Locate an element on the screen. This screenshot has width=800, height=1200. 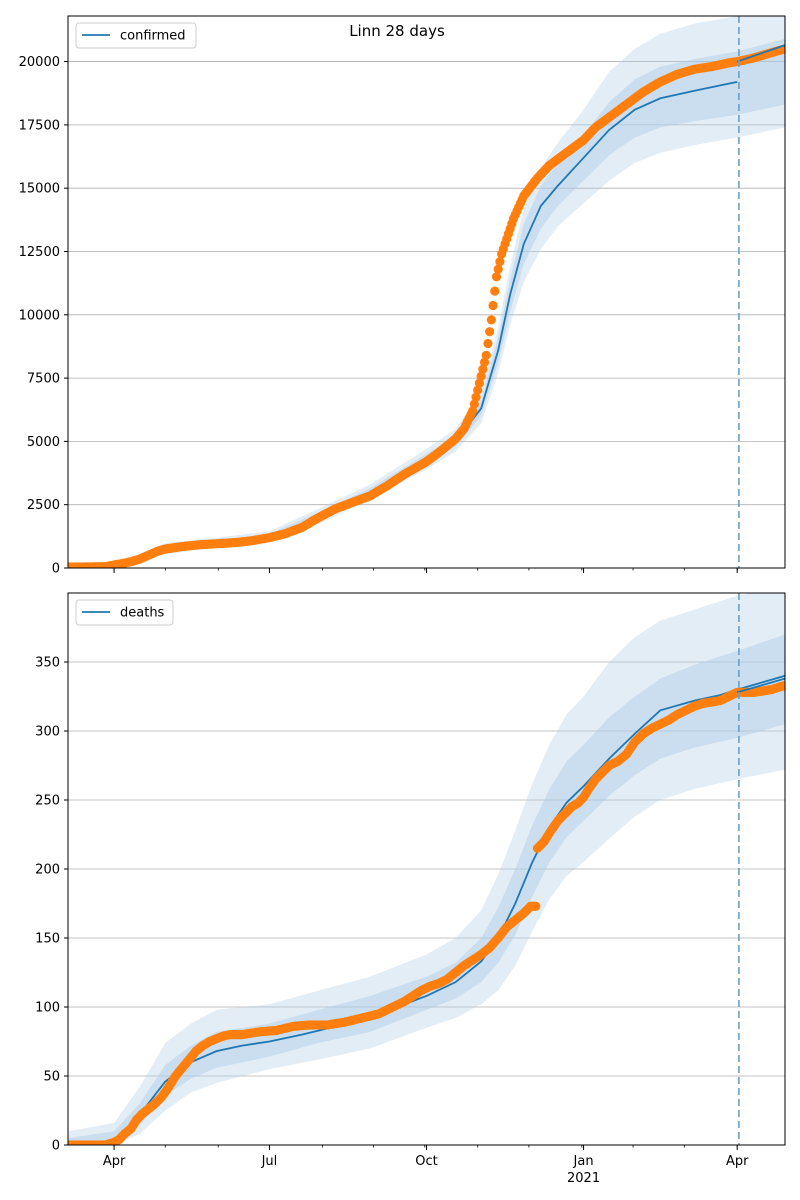
y-tick-label: 100 is located at coordinates (47, 1008).